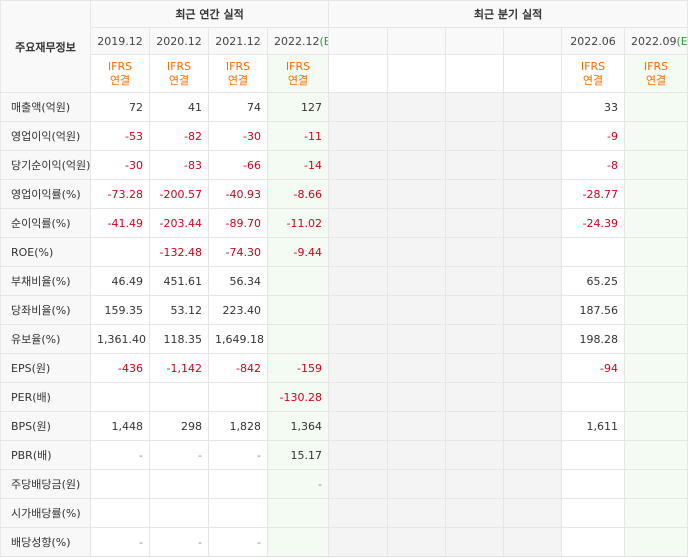 The image size is (688, 558). What do you see at coordinates (593, 165) in the screenshot?
I see `quarter-value: -8` at bounding box center [593, 165].